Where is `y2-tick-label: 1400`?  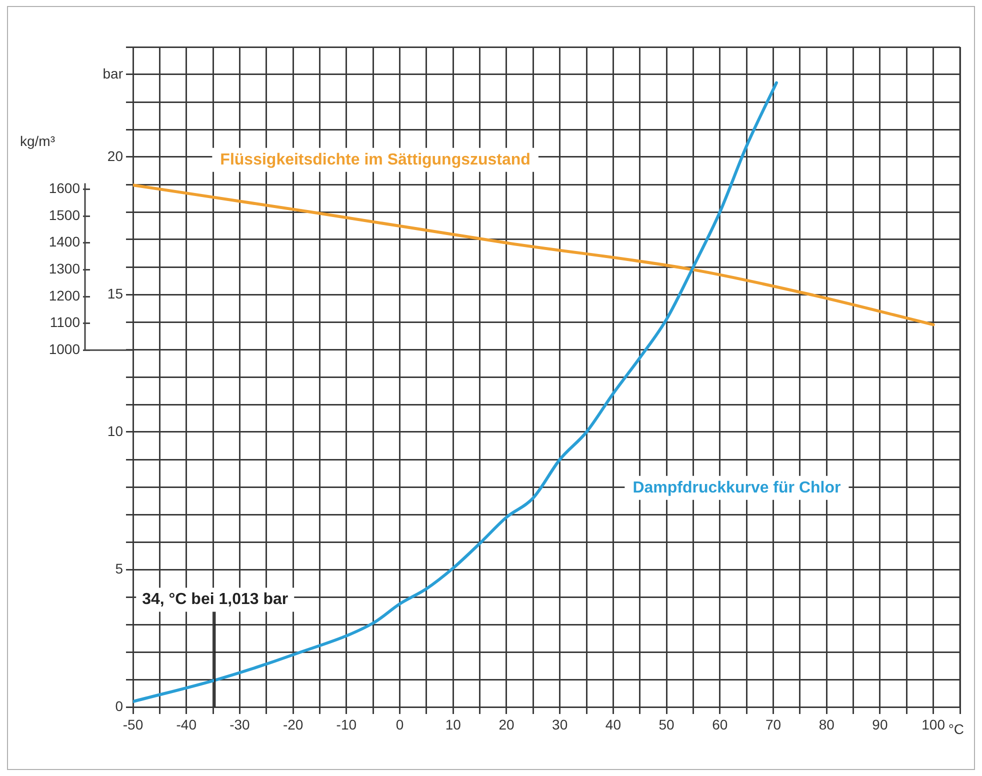
y2-tick-label: 1400 is located at coordinates (64, 242).